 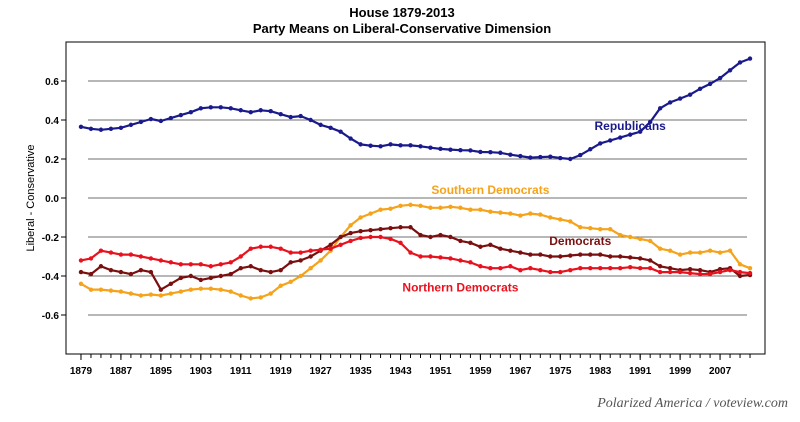 I want to click on series-northern-democrats, so click(x=415, y=255).